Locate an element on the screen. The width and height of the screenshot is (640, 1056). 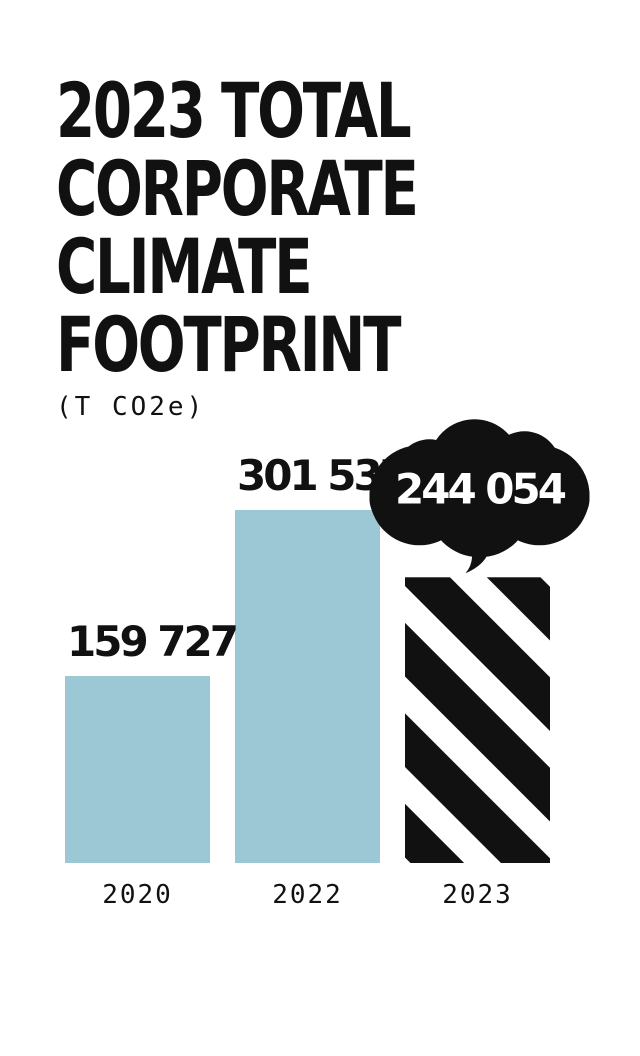
bar-2020 is located at coordinates (137, 769).